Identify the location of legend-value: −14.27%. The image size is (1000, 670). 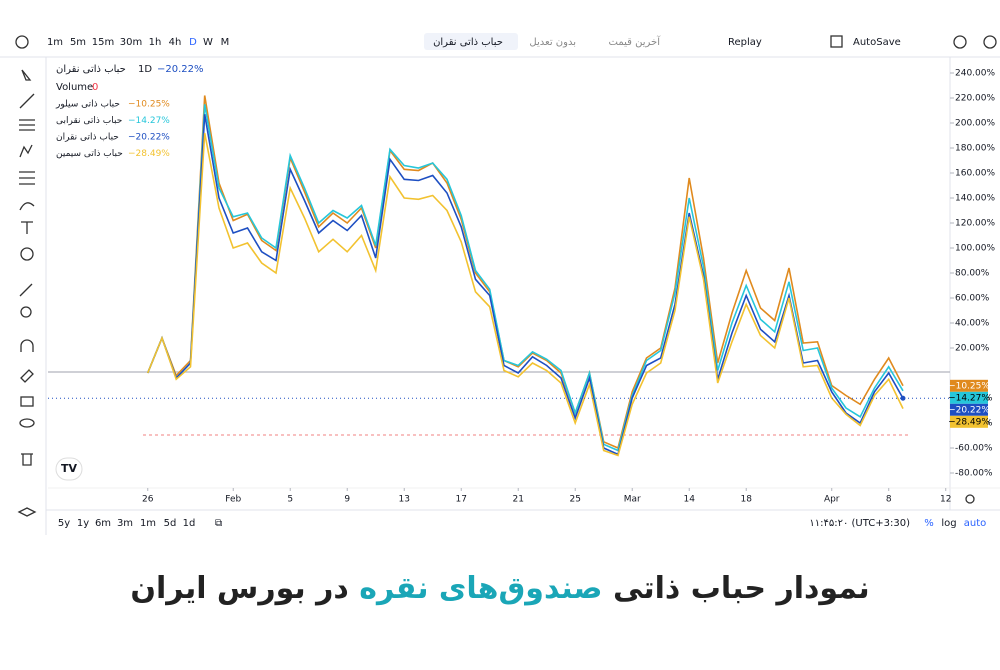
(149, 121).